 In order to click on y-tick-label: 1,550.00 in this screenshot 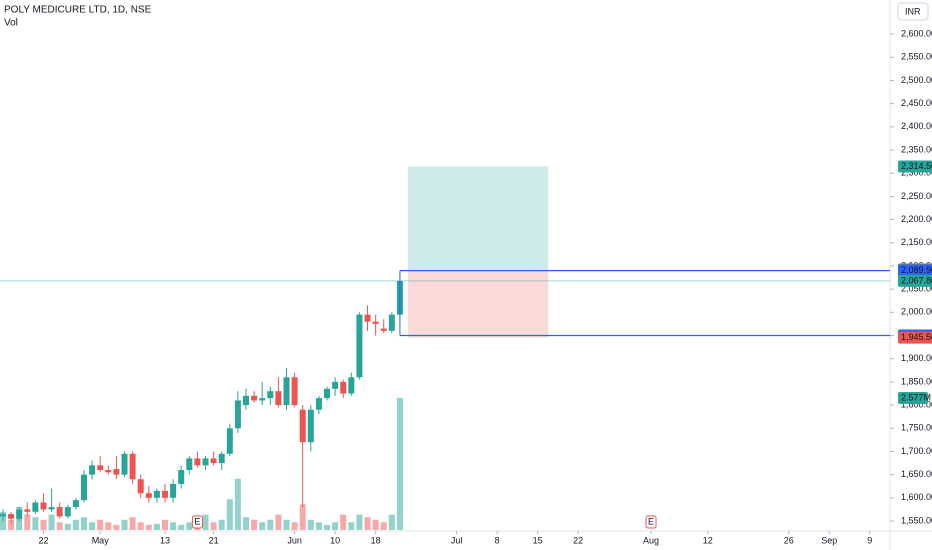, I will do `click(916, 520)`.